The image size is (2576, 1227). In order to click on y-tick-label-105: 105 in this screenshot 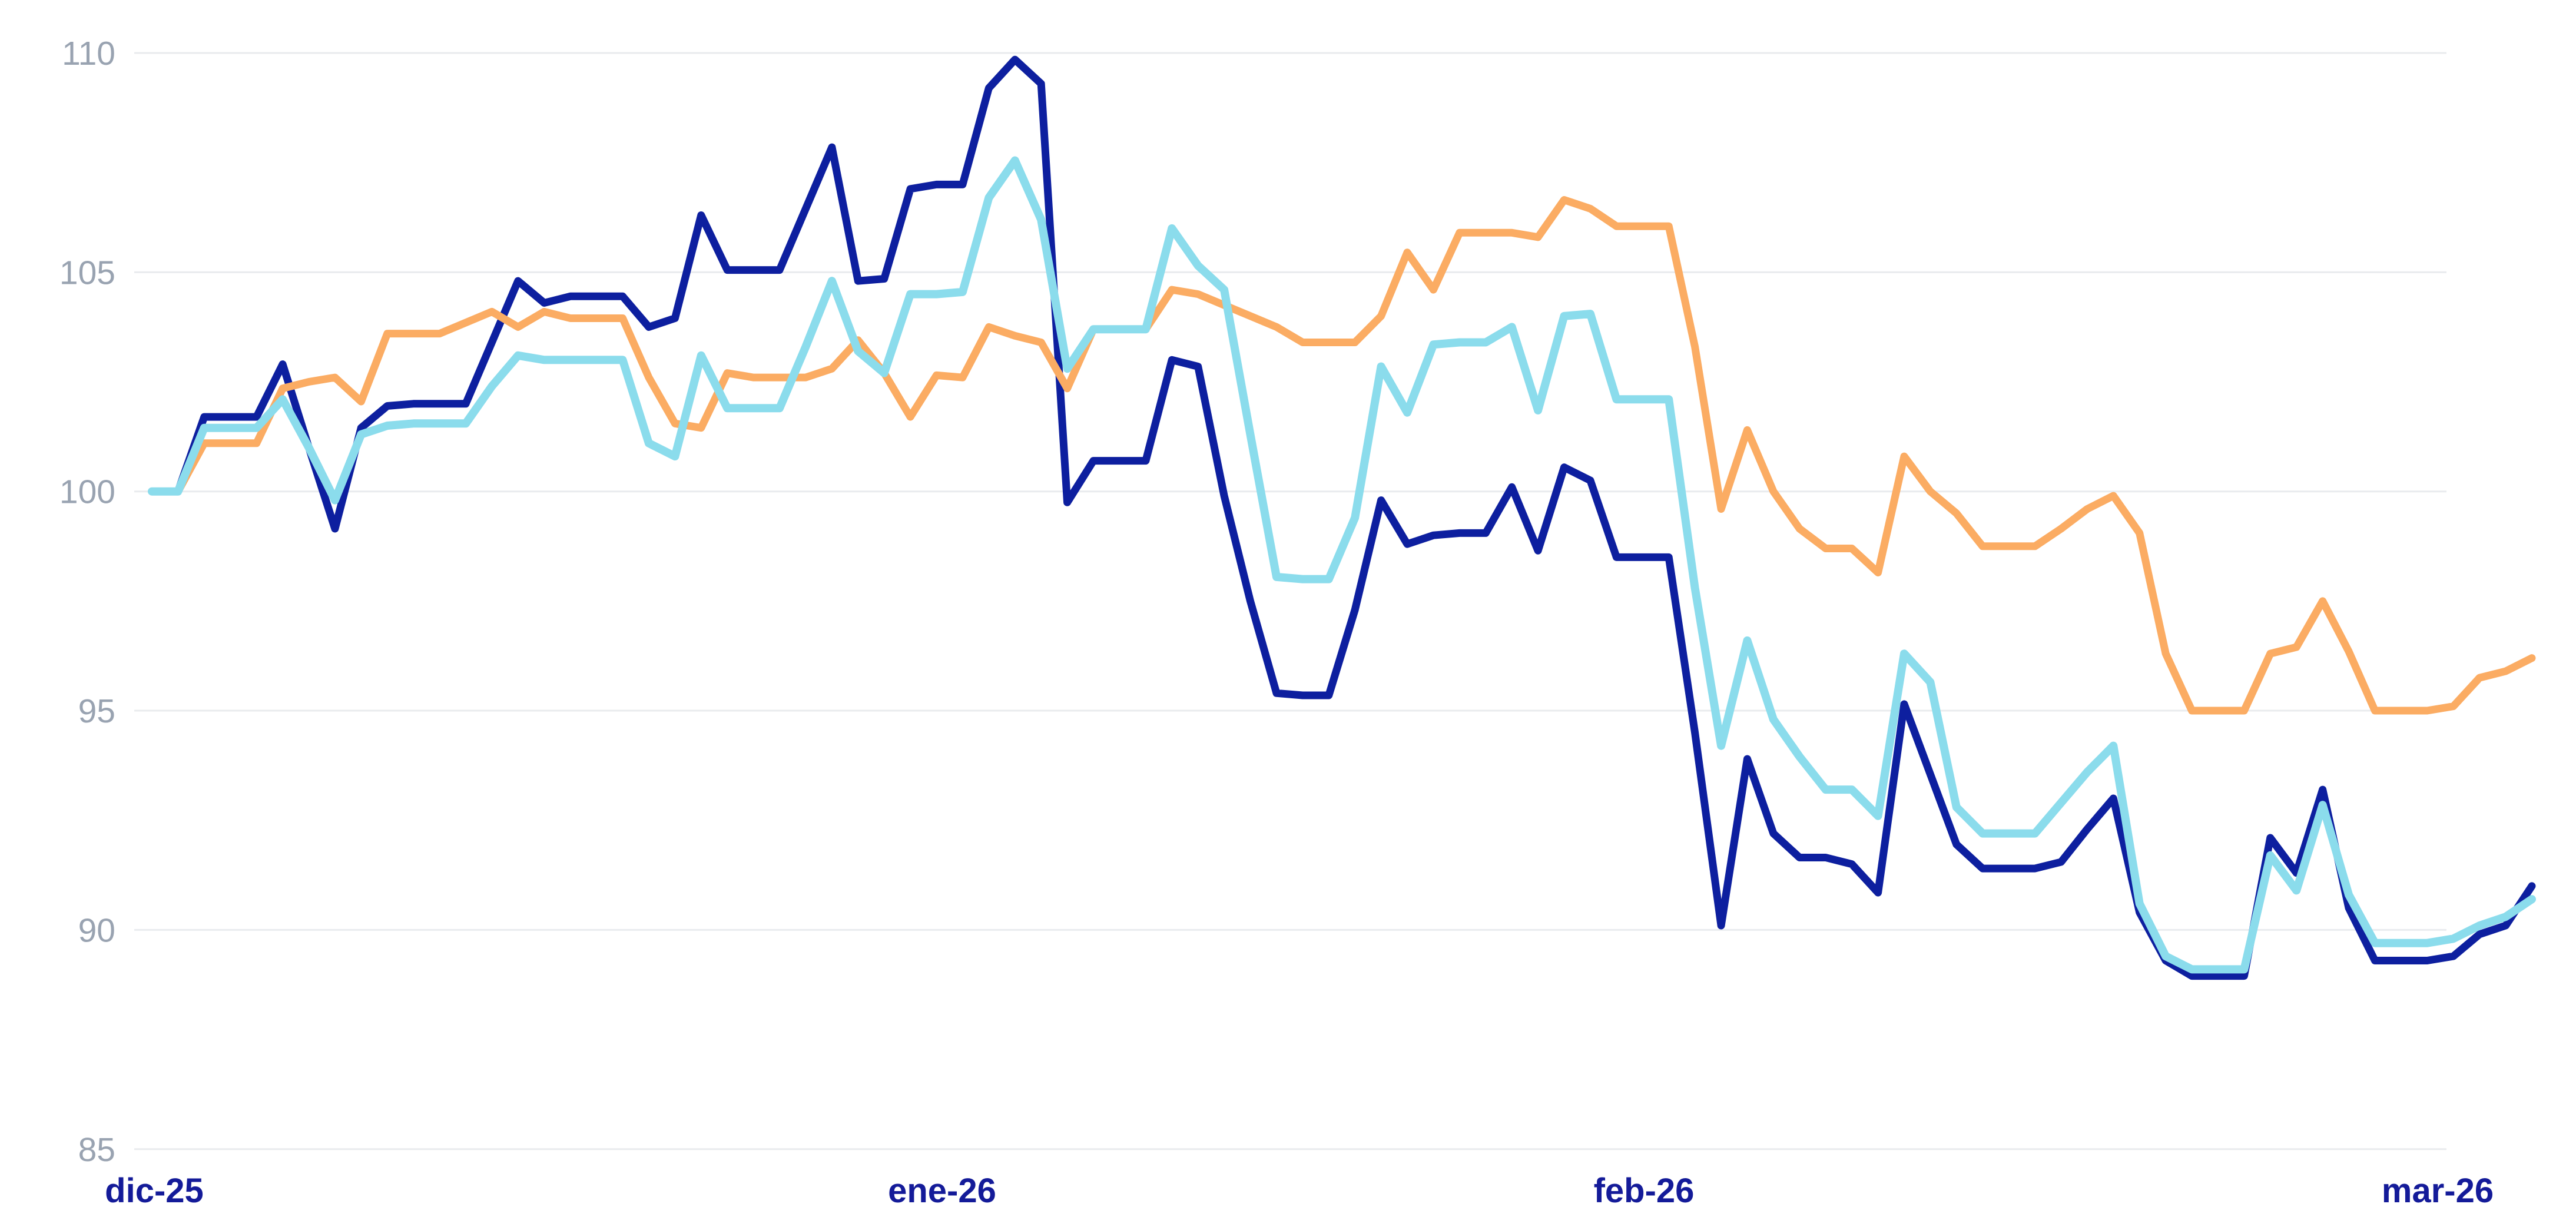, I will do `click(87, 272)`.